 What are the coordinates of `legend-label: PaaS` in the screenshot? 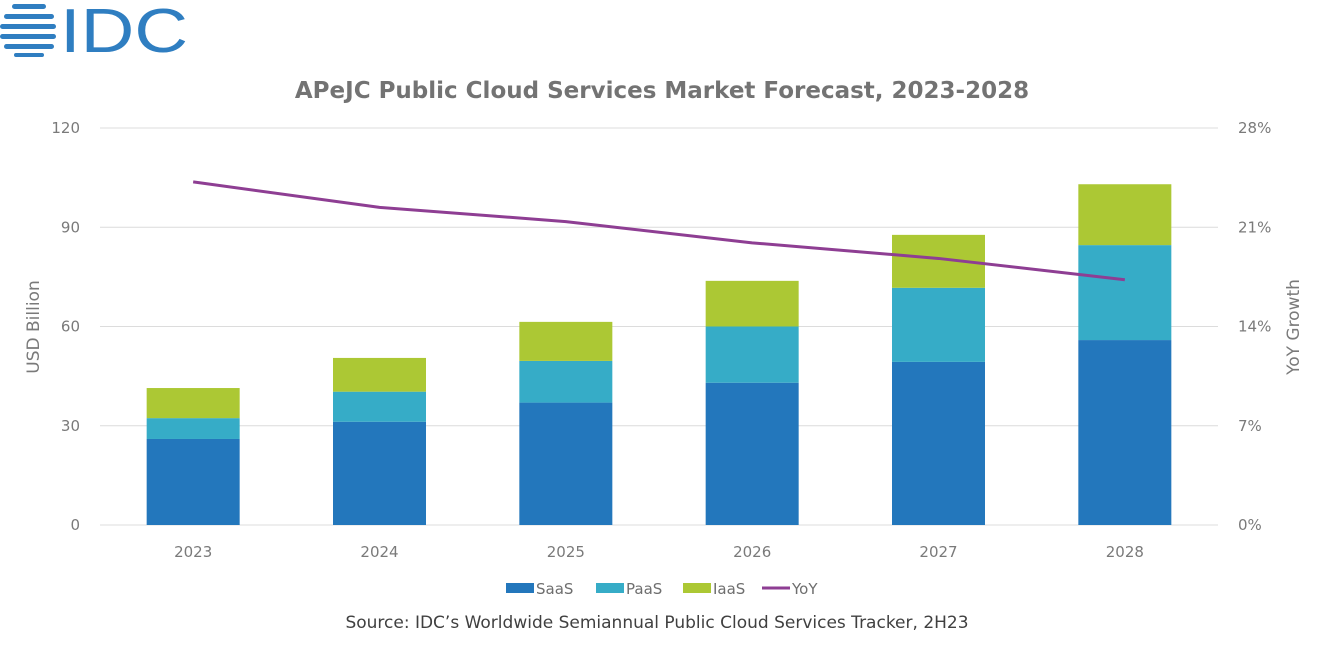 It's located at (644, 589).